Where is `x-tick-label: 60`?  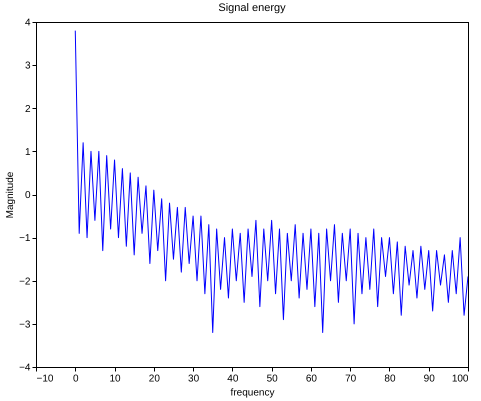 x-tick-label: 60 is located at coordinates (312, 379).